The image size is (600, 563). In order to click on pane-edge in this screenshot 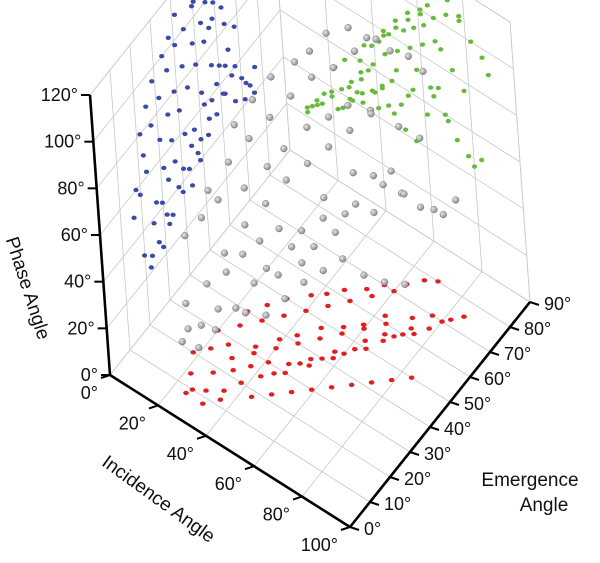, I will do `click(128, 48)`.